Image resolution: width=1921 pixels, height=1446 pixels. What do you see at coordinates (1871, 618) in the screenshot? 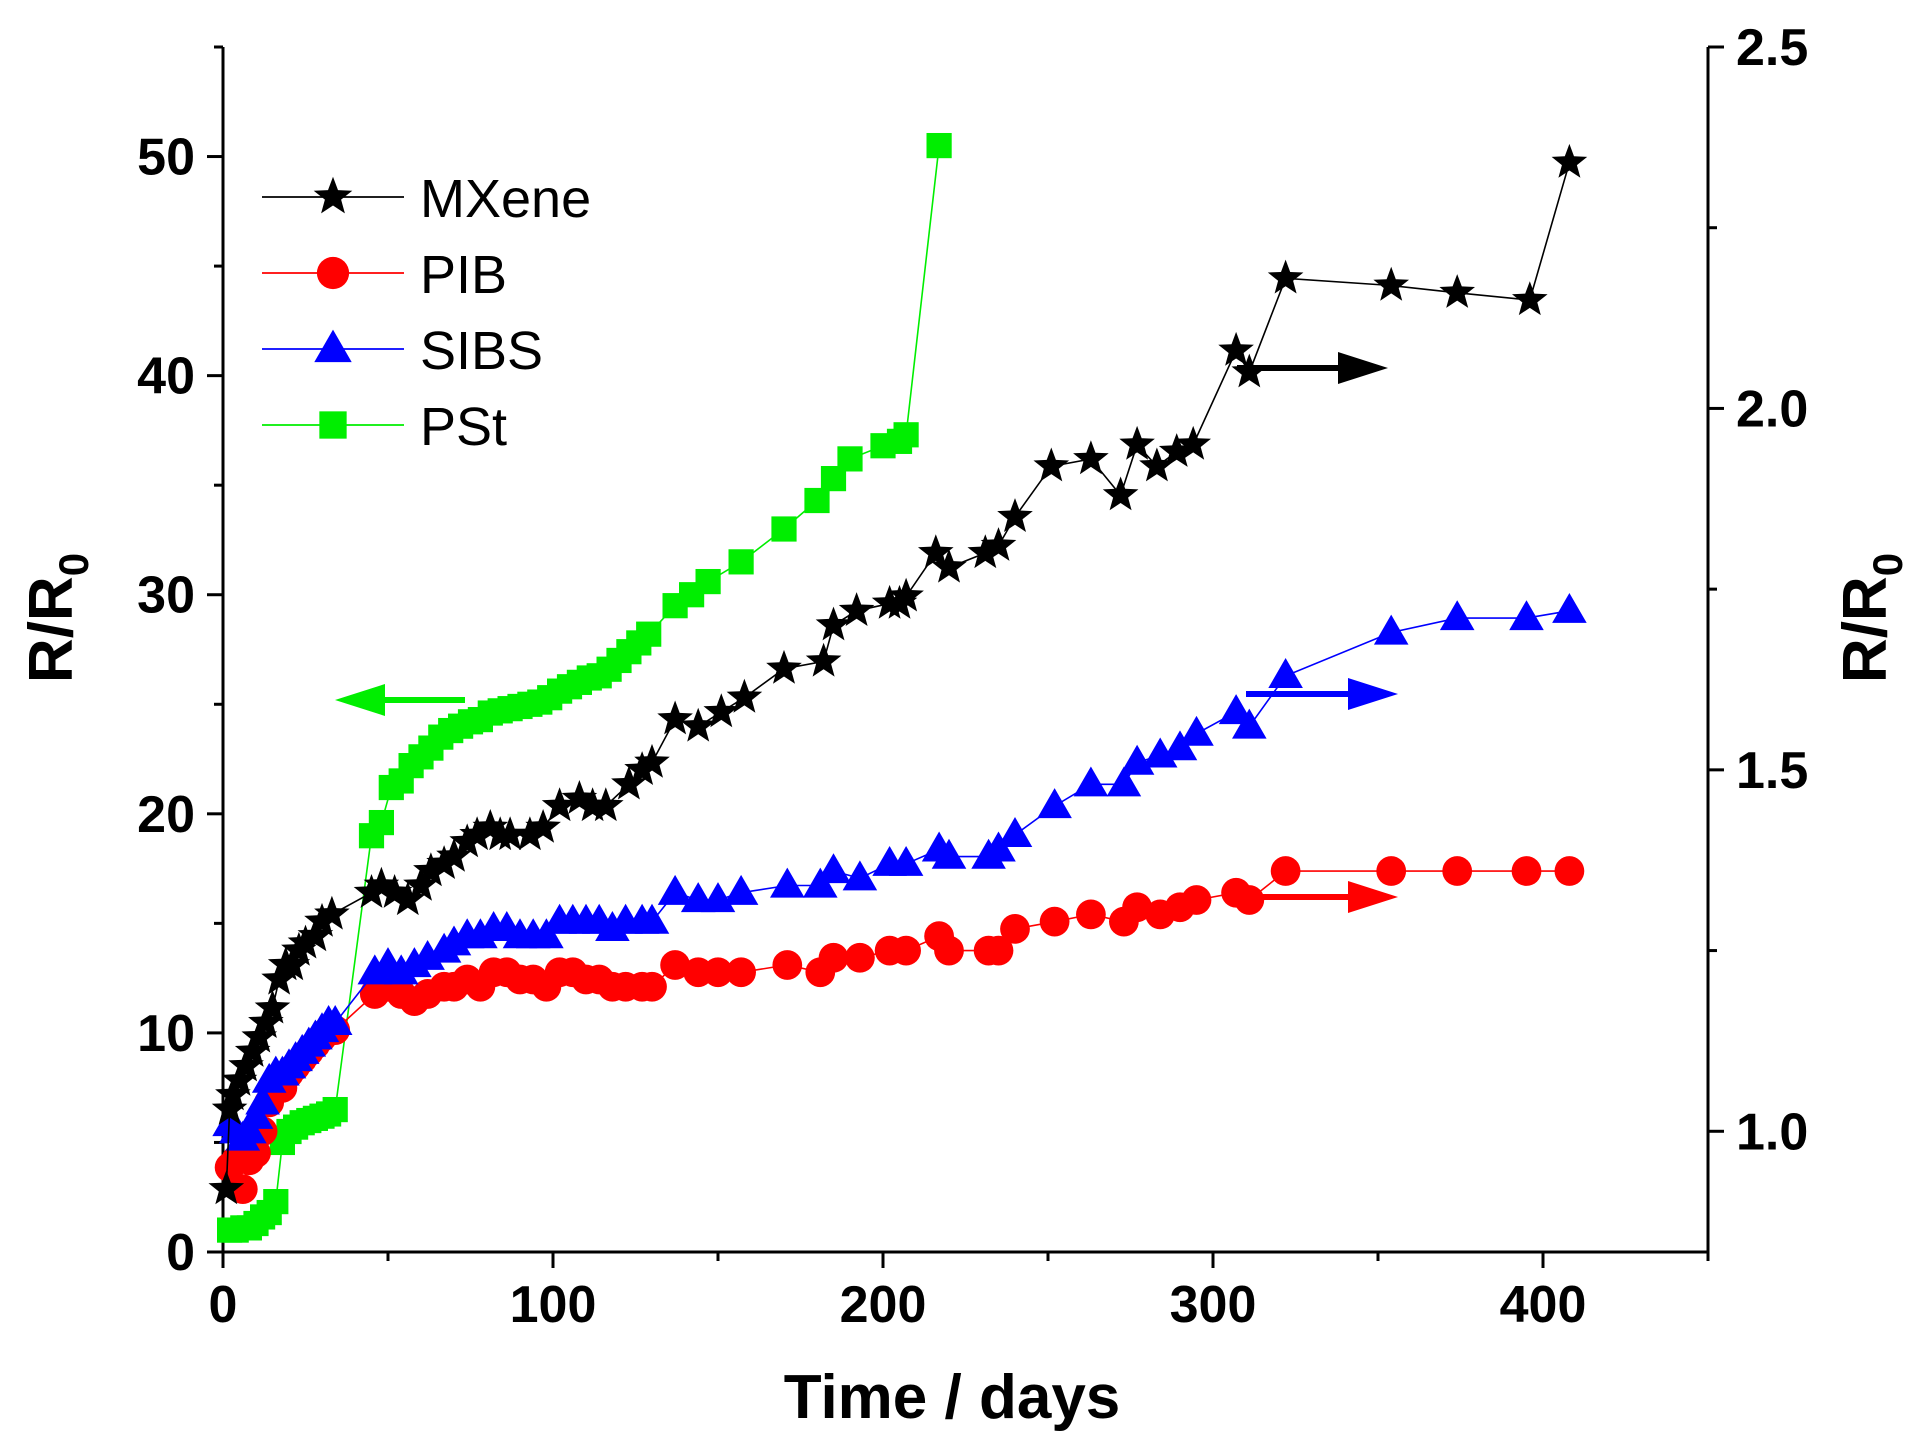
I see `y-axis-title-right: R/R0` at bounding box center [1871, 618].